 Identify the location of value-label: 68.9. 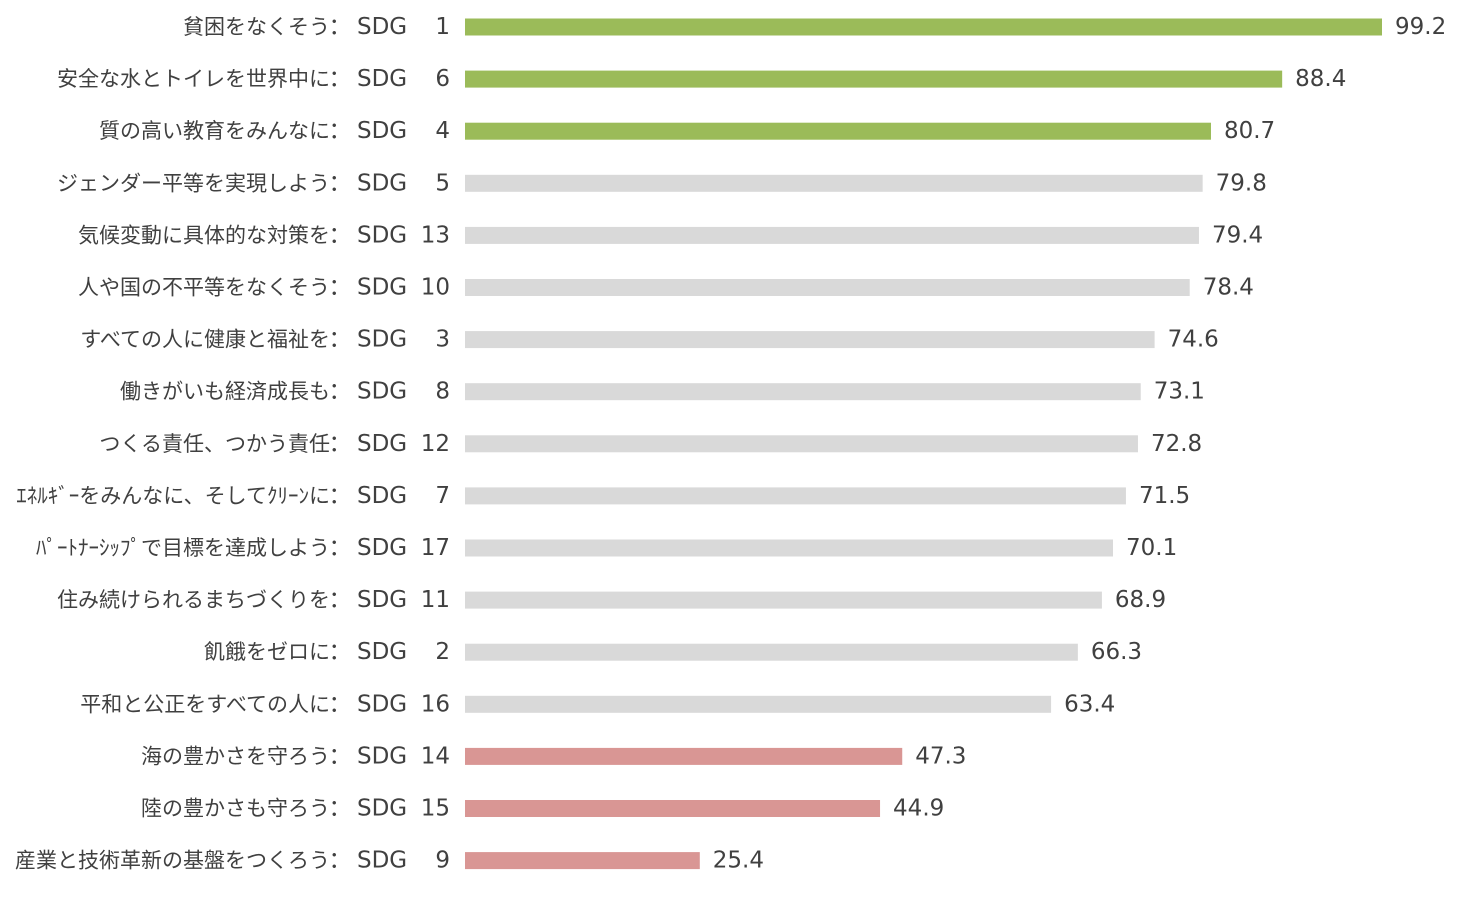
(1140, 600).